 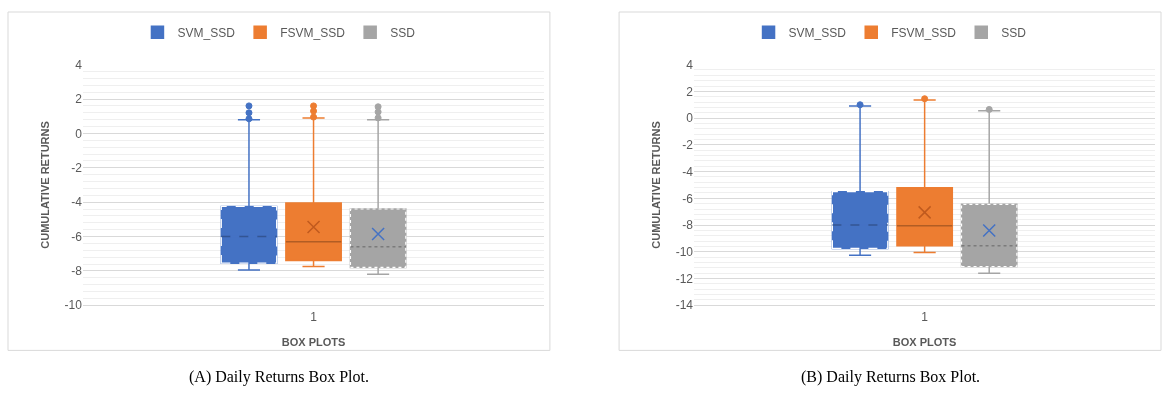 I want to click on text: (A) Daily Returns Box Plot., so click(x=279, y=377).